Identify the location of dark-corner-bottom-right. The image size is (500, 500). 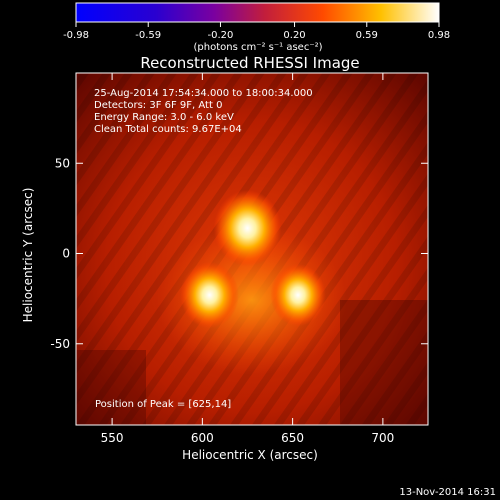
(384, 362).